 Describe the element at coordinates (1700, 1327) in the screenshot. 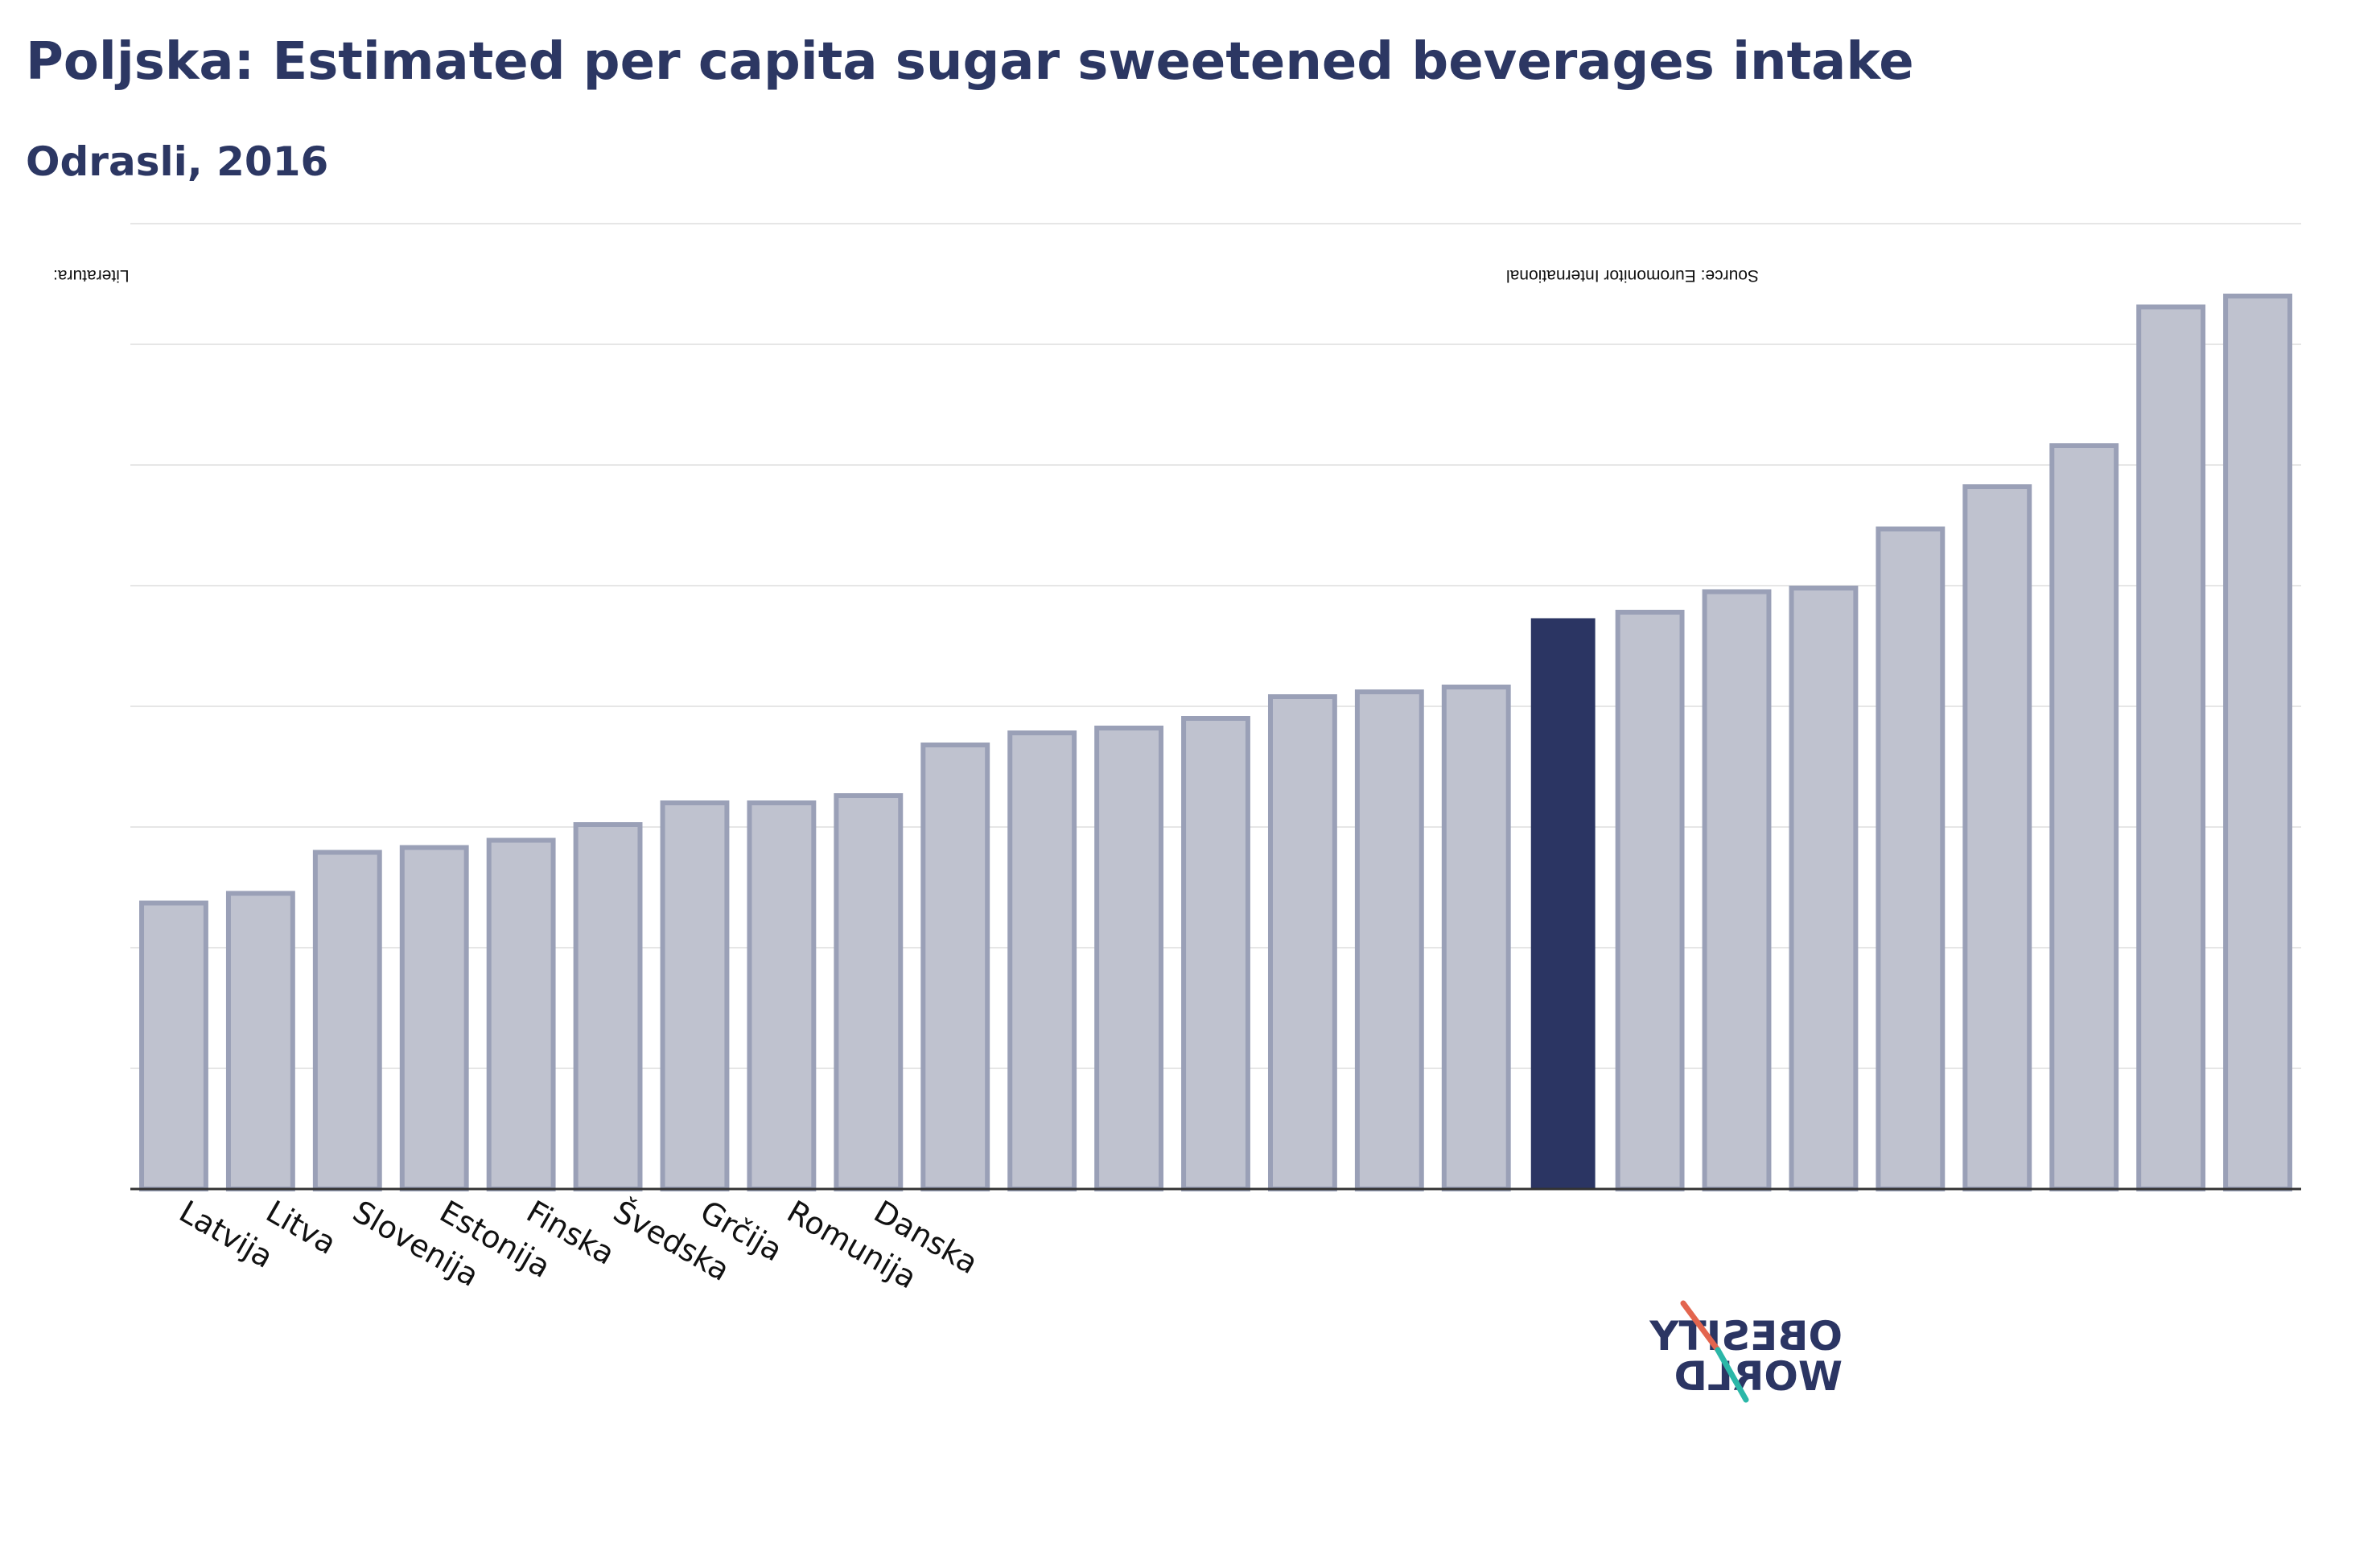

I see `logo-slash-red` at that location.